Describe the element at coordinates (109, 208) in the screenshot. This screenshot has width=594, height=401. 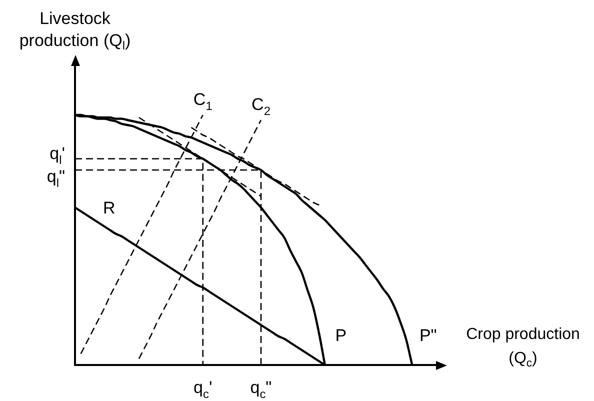
I see `series-label: R` at that location.